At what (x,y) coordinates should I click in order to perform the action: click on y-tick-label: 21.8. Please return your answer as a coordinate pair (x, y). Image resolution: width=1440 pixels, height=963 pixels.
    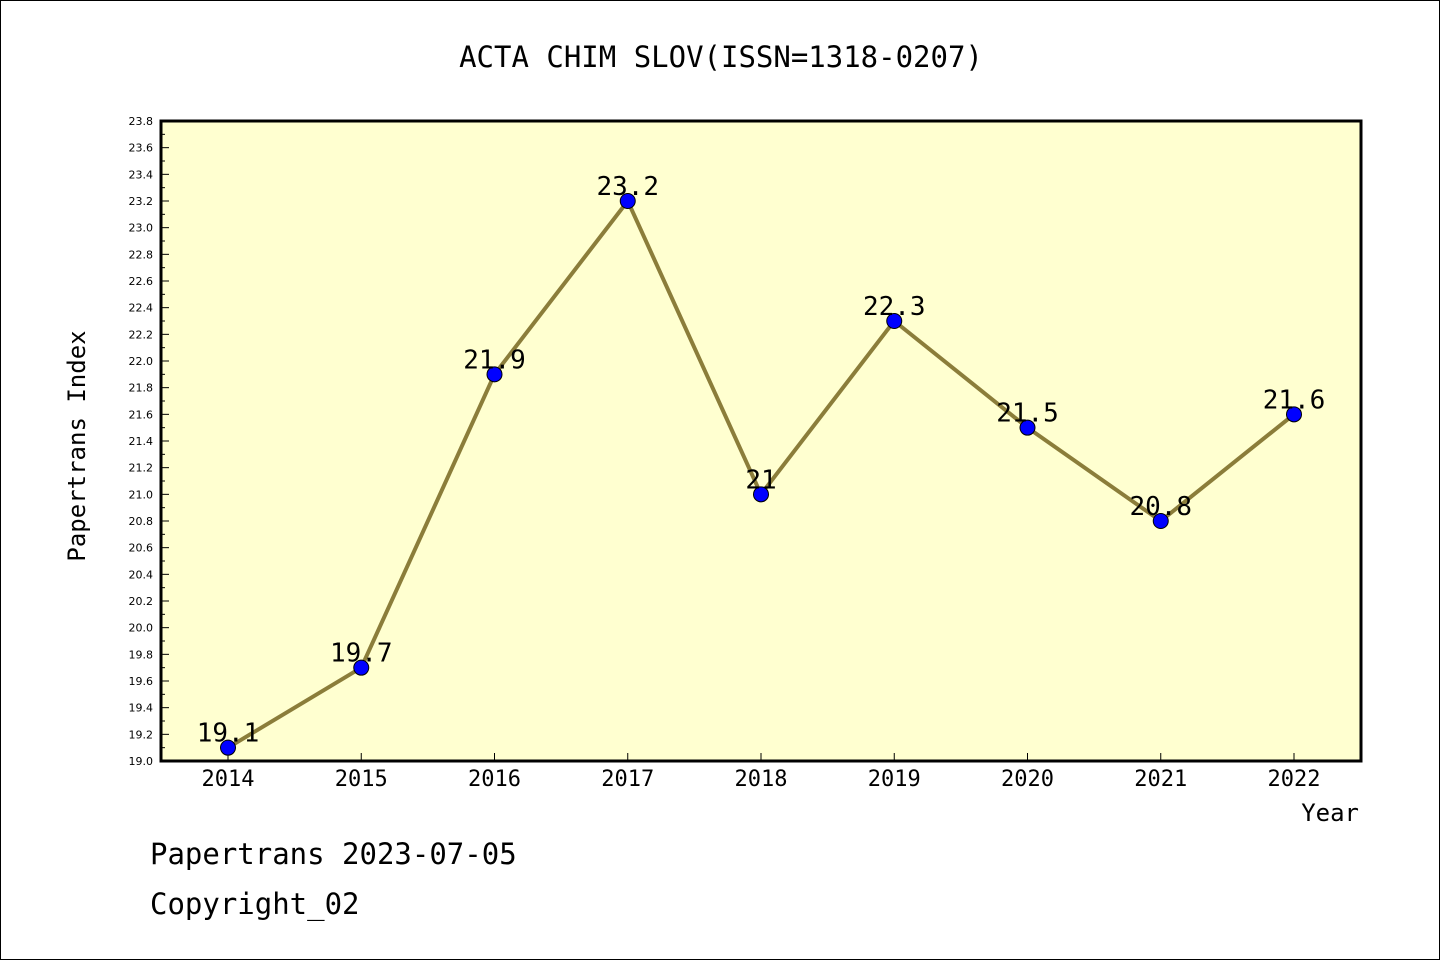
    Looking at the image, I should click on (141, 388).